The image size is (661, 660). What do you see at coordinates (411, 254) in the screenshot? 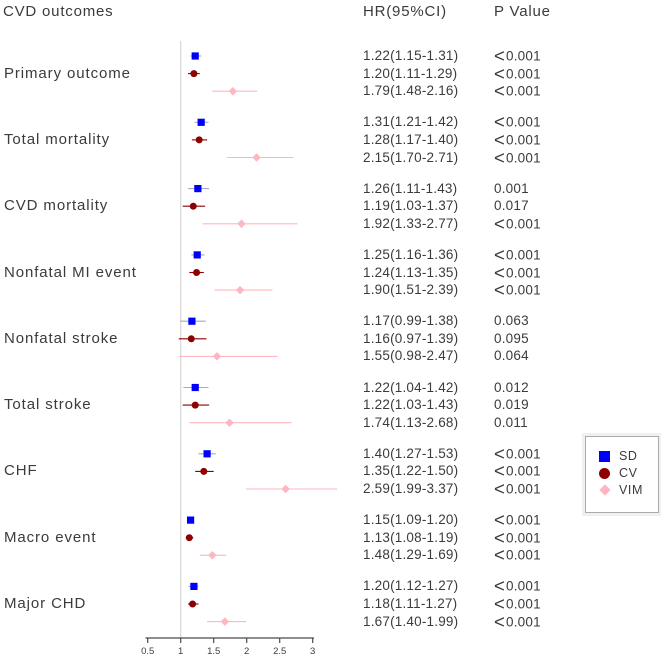
I see `hr-ci-value: 1.25(1.16-1.36)` at bounding box center [411, 254].